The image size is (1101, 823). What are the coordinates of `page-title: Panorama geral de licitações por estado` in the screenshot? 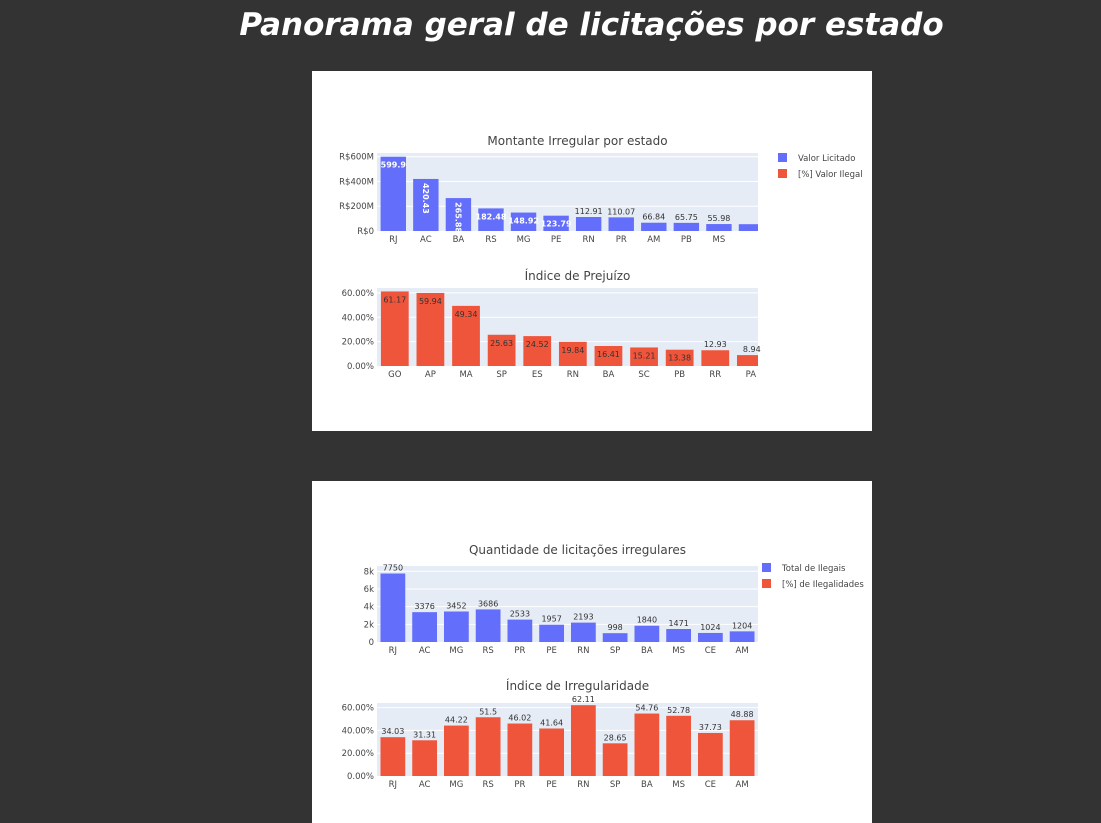 It's located at (591, 25).